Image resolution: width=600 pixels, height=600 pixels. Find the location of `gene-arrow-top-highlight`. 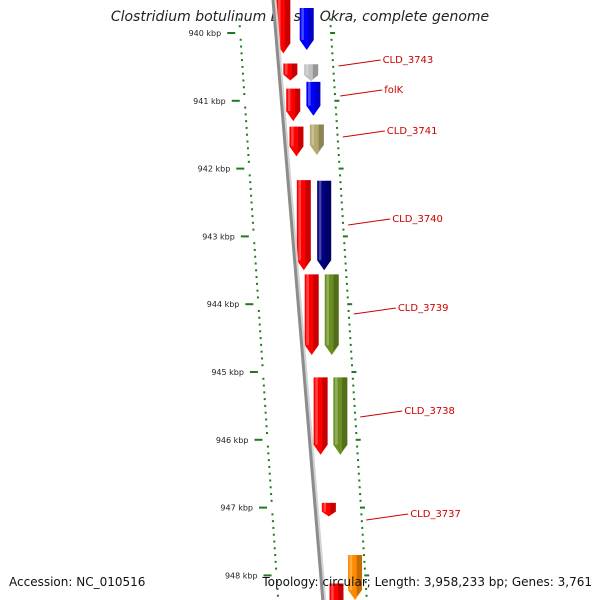

gene-arrow-top-highlight is located at coordinates (302, 20).